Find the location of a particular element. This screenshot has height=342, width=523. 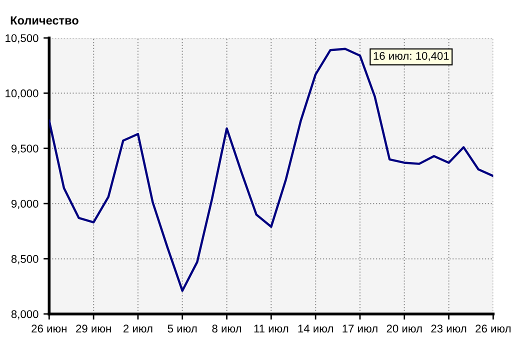

x-tick-label: 26 июл is located at coordinates (493, 328).